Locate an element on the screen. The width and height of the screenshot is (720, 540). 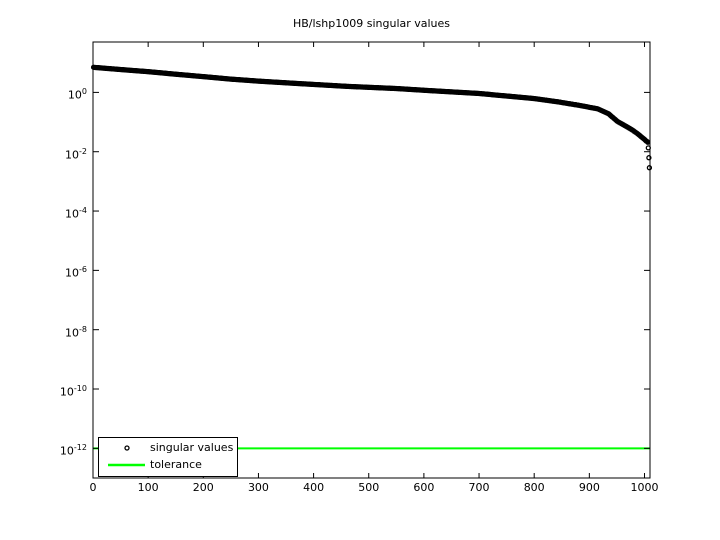
x-tick-label: 400 is located at coordinates (314, 487).